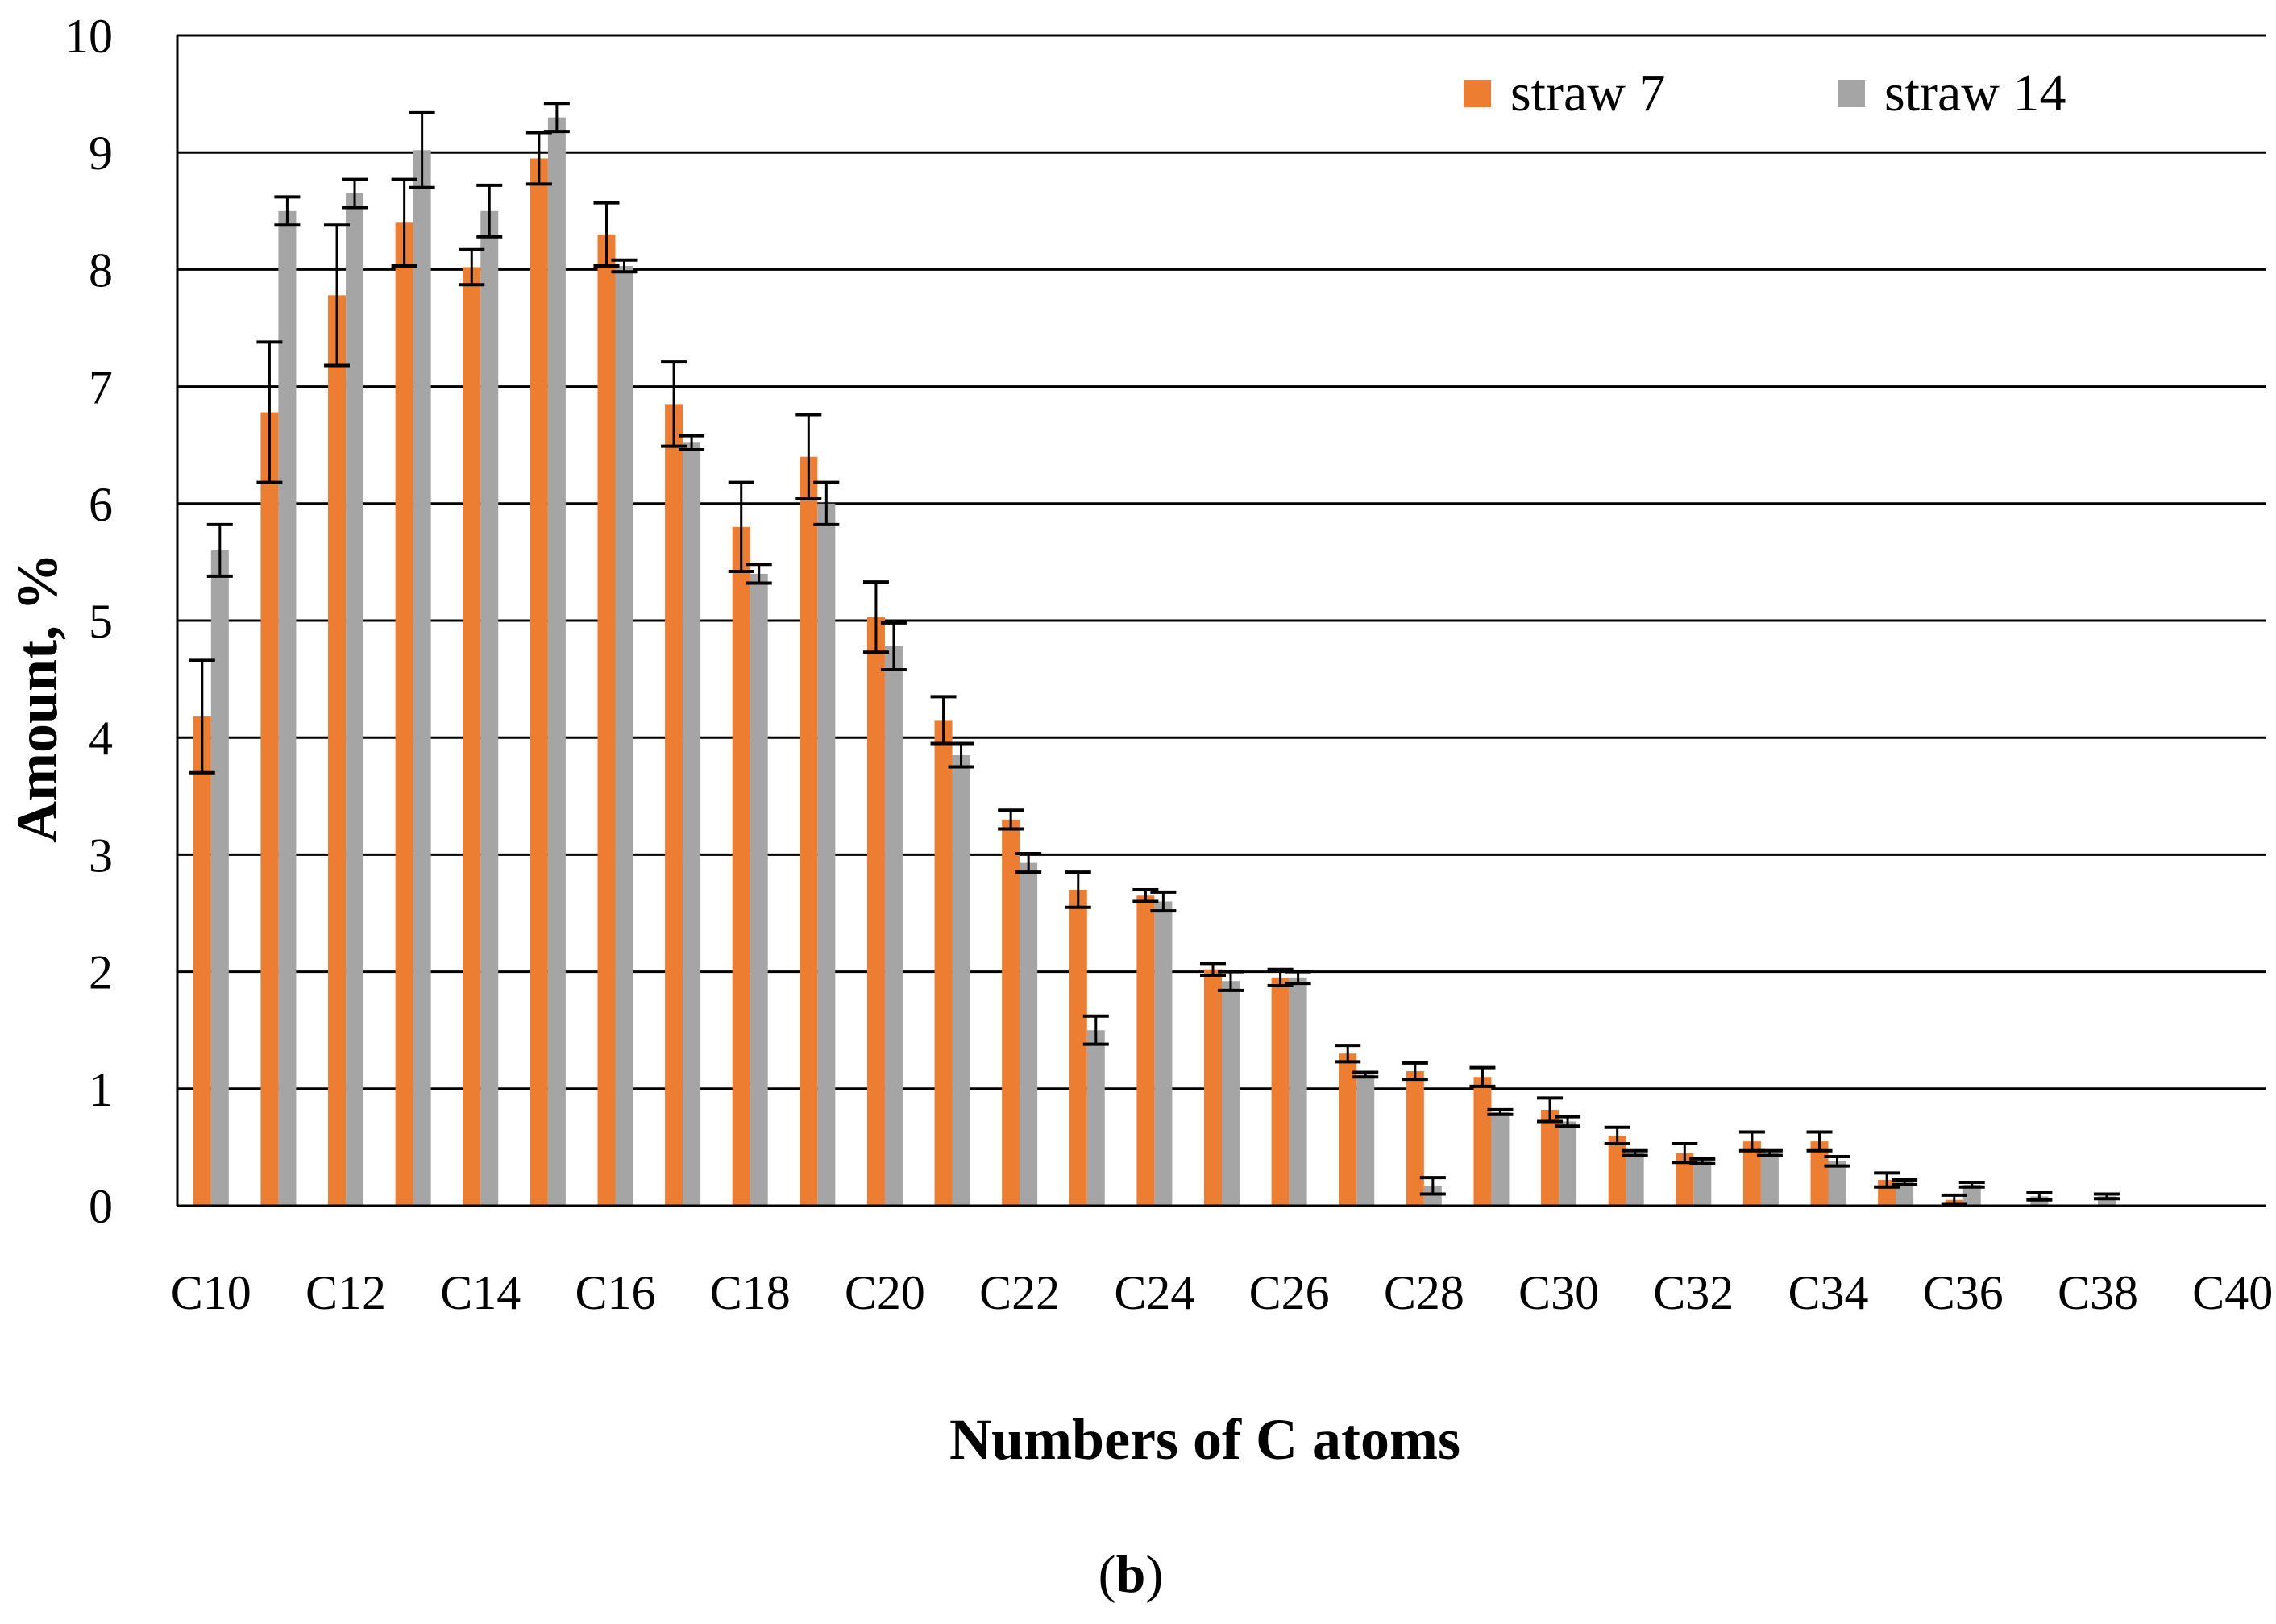 Image resolution: width=2276 pixels, height=1624 pixels. What do you see at coordinates (1702, 1161) in the screenshot?
I see `error-bar-straw-14-c32` at bounding box center [1702, 1161].